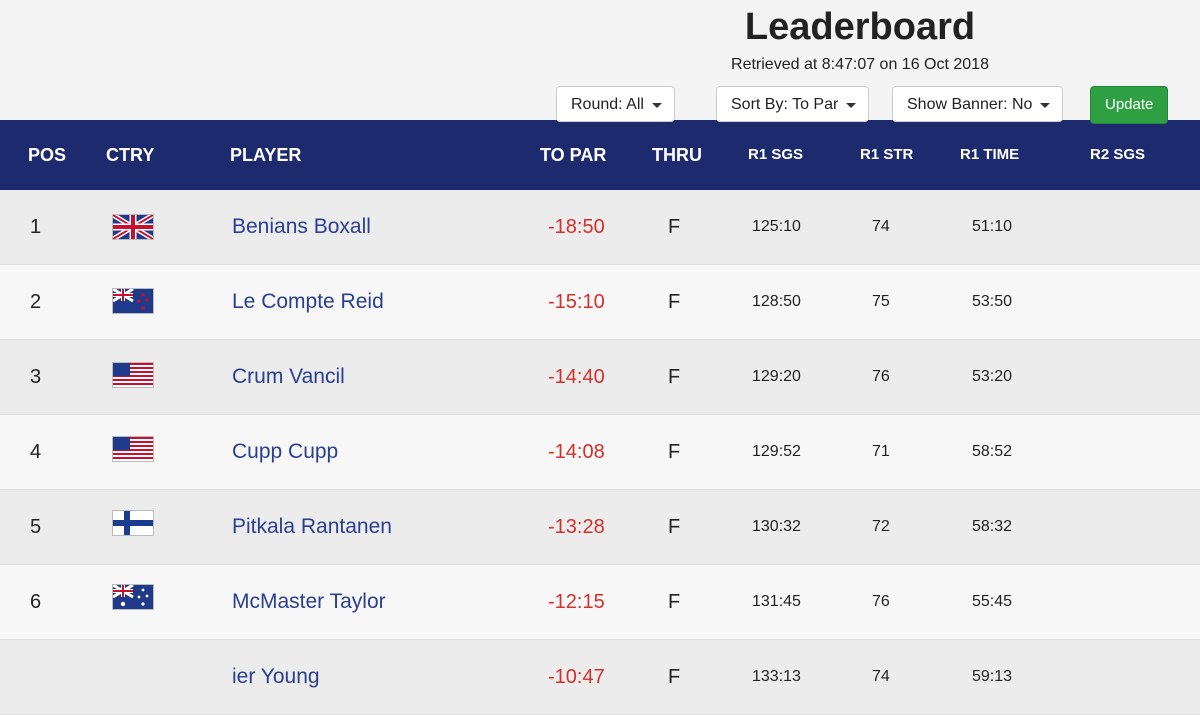  What do you see at coordinates (47, 155) in the screenshot?
I see `col-pos: POS` at bounding box center [47, 155].